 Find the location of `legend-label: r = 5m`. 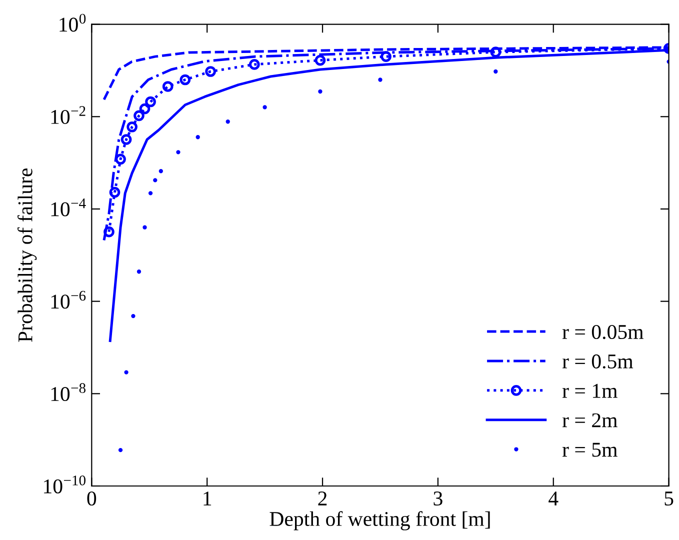

legend-label: r = 5m is located at coordinates (590, 449).